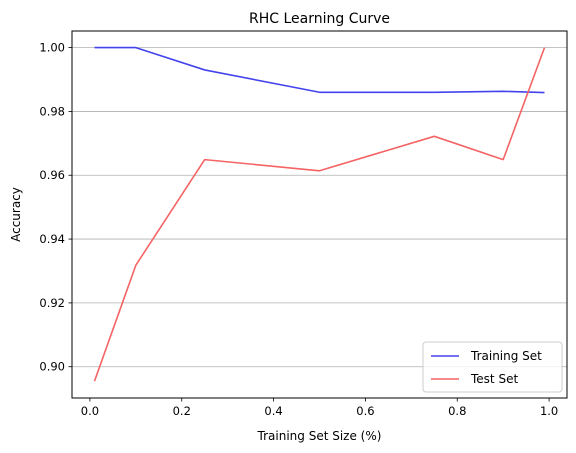 The image size is (576, 453). I want to click on y-tick-label: 0.94, so click(52, 239).